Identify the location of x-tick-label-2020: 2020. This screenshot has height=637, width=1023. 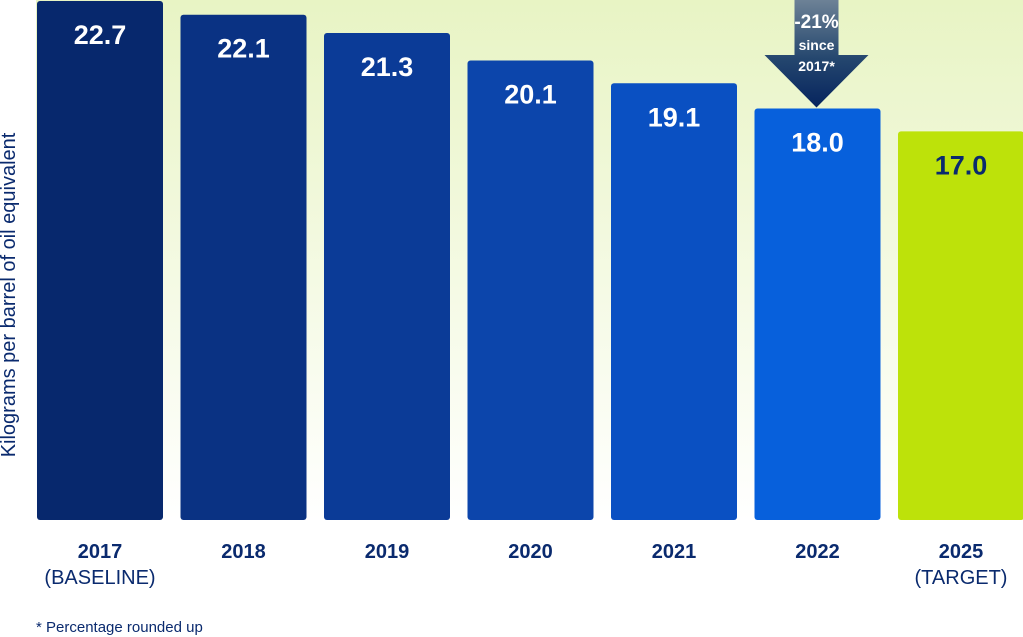
(530, 552).